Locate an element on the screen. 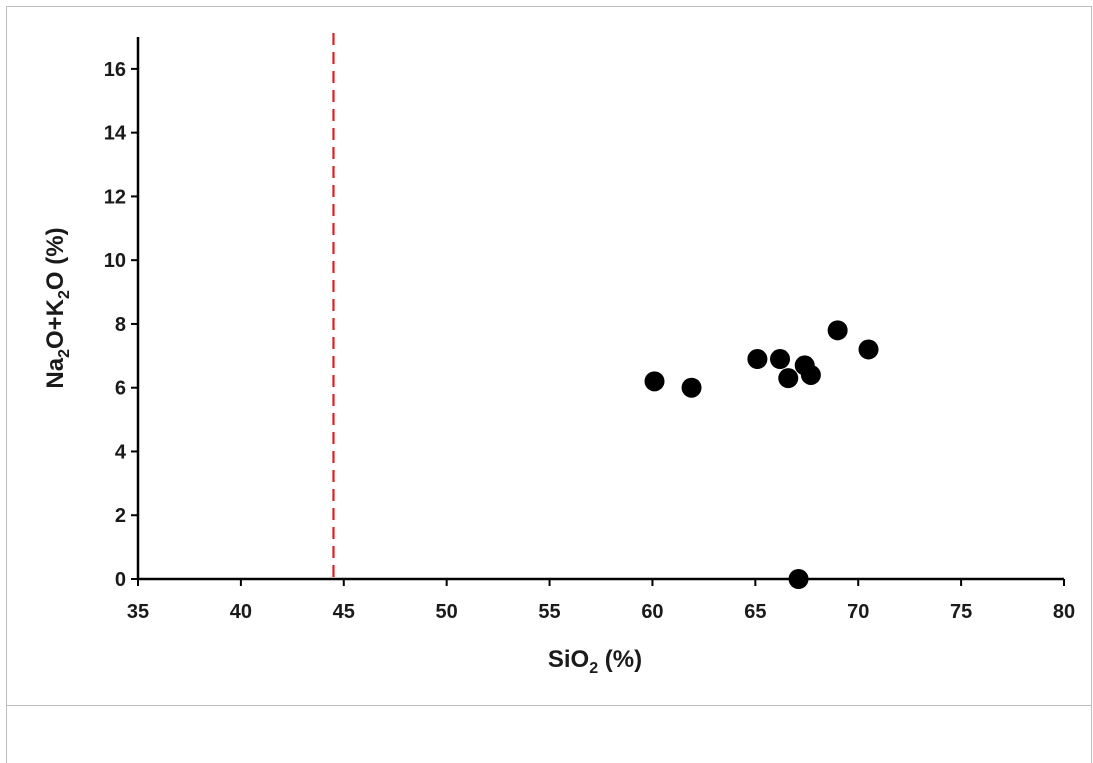 The image size is (1093, 763). y-axis-title: Na2O+K2O (%) is located at coordinates (57, 307).